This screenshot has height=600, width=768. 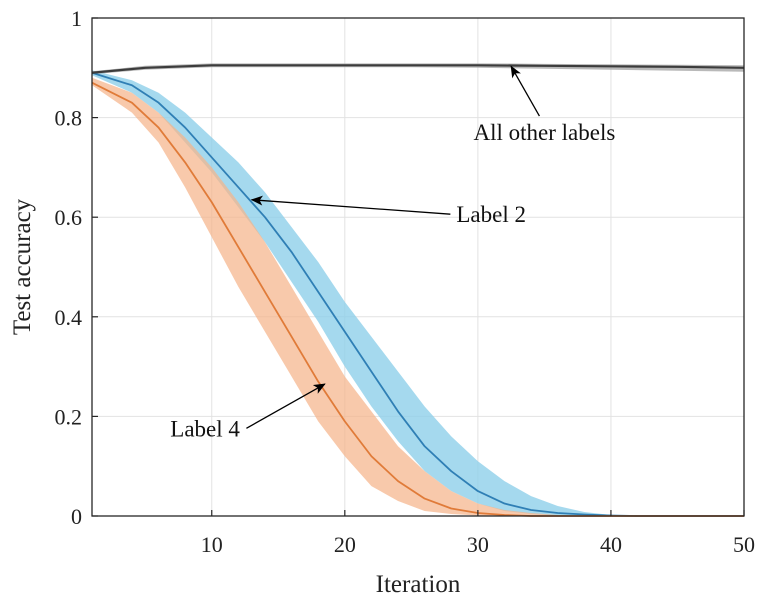 I want to click on all-other-labels-arrow, so click(x=525, y=91).